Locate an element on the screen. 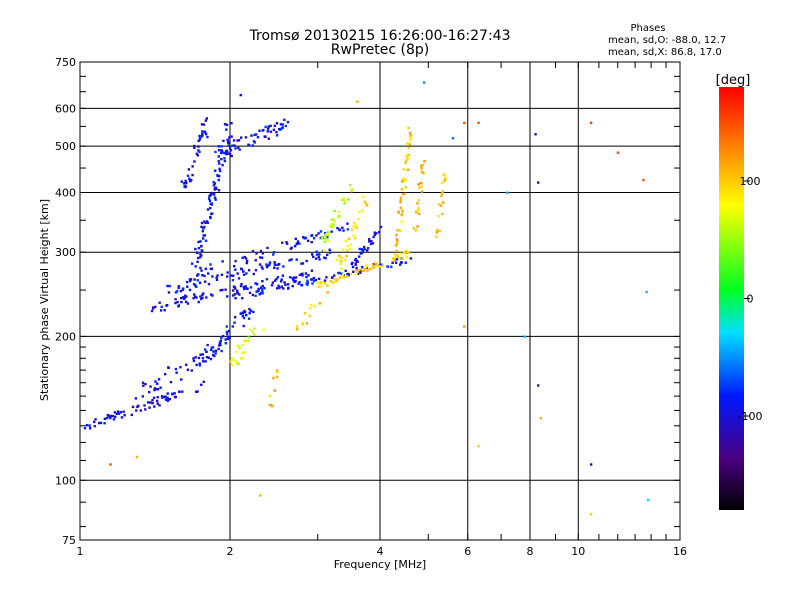 This screenshot has height=600, width=800. y-tick-label: 600 is located at coordinates (65, 108).